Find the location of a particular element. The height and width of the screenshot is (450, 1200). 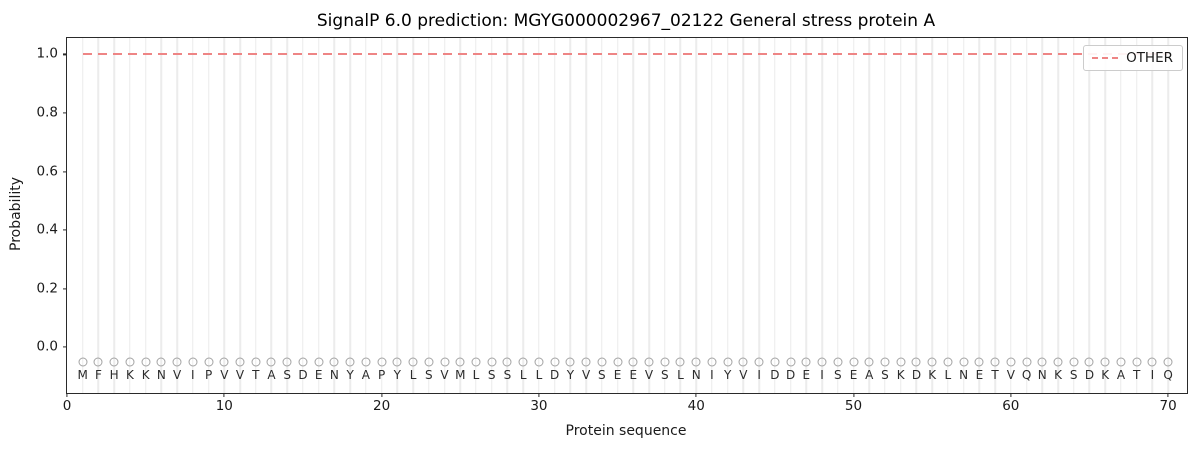

residue-letter: M is located at coordinates (82, 375).